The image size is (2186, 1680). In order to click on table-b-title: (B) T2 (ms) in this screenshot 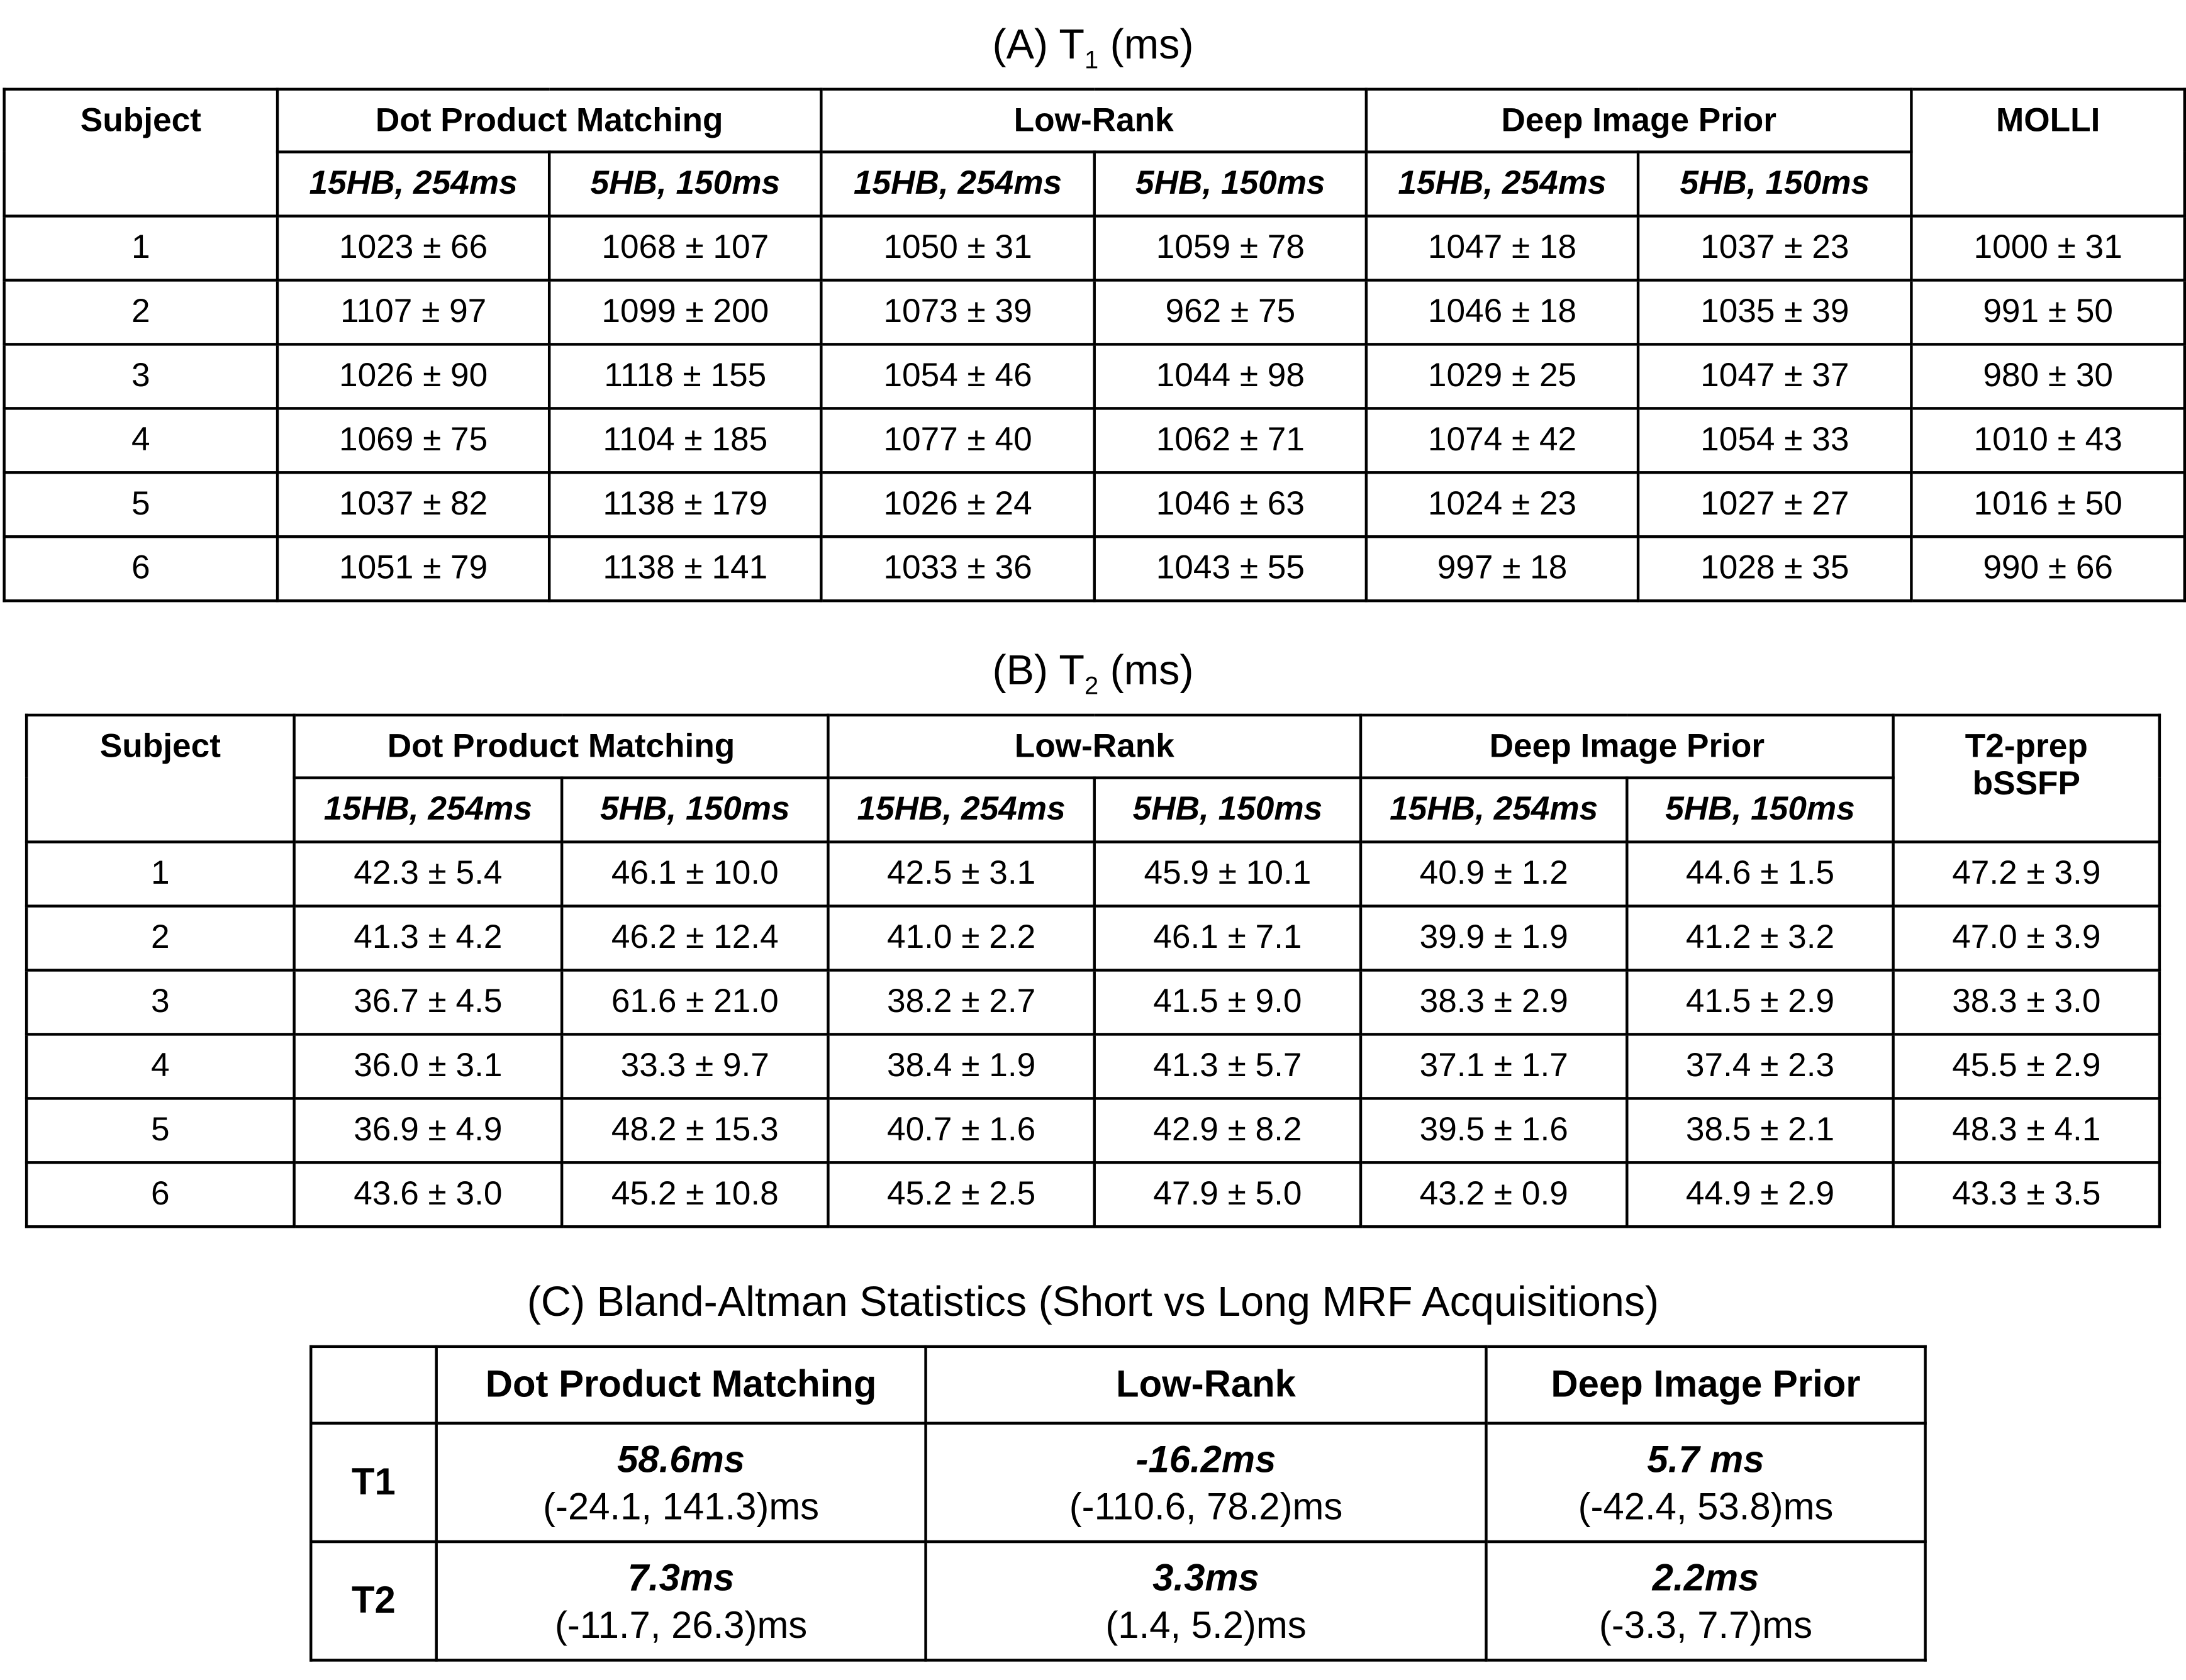, I will do `click(1093, 674)`.